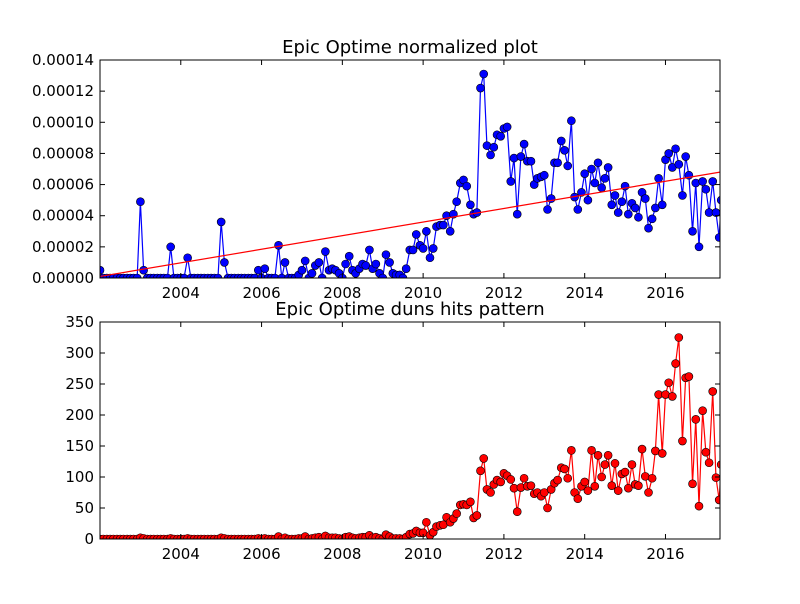 This screenshot has height=604, width=800. I want to click on x-tick-label: 2004, so click(181, 554).